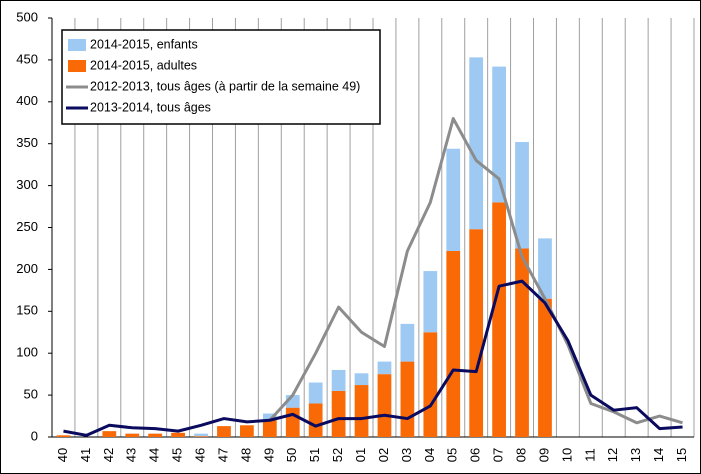 The image size is (701, 474). I want to click on y-tick-label: 450, so click(27, 58).